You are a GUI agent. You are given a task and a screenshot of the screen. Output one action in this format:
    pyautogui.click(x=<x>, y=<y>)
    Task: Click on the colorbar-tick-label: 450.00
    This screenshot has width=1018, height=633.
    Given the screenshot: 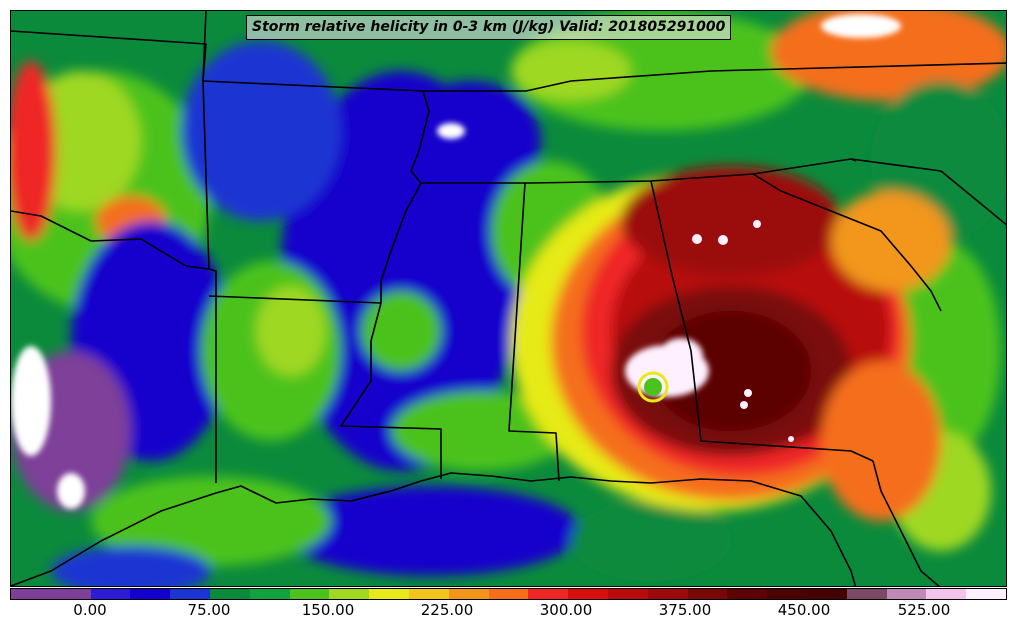 What is the action you would take?
    pyautogui.click(x=804, y=610)
    